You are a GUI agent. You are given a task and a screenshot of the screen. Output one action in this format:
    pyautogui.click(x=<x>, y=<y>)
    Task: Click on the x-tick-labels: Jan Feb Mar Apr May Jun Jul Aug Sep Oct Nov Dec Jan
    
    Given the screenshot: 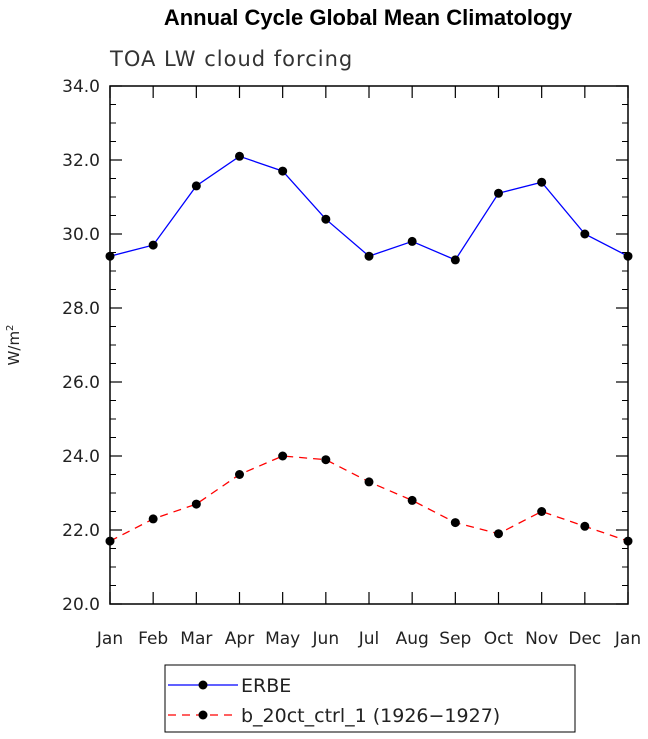 What is the action you would take?
    pyautogui.click(x=368, y=639)
    